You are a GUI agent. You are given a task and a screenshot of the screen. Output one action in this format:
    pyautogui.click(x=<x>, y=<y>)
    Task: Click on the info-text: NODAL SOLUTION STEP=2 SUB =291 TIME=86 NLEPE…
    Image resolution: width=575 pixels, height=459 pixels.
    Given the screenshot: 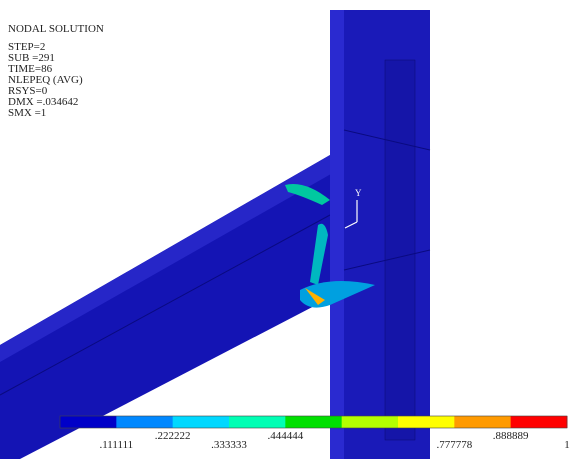 What is the action you would take?
    pyautogui.click(x=56, y=71)
    